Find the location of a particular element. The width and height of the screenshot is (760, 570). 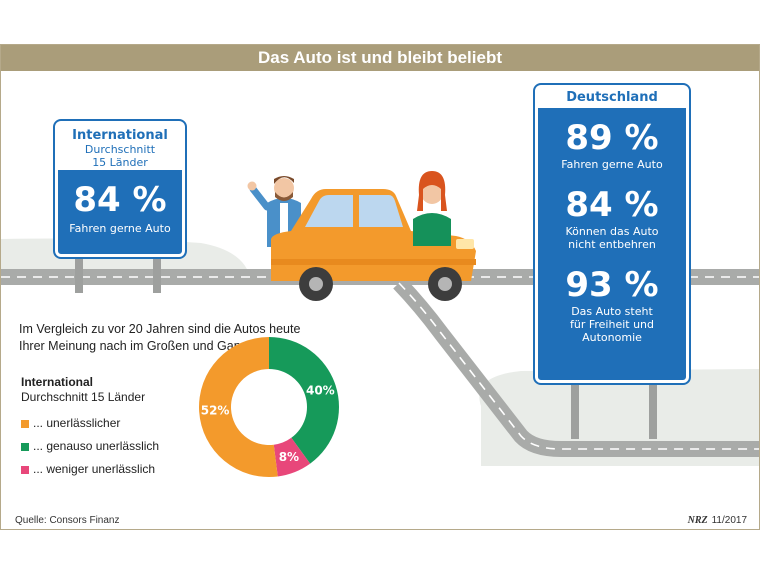

legend-item-less: ... weniger unerlässlich is located at coordinates (88, 469).